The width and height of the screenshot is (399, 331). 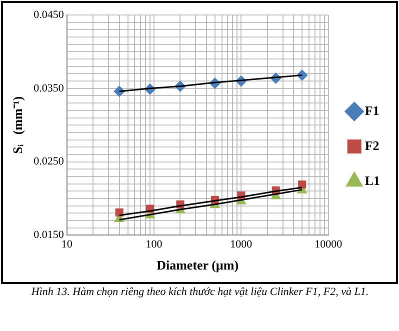 I want to click on legend-label: L1, so click(x=372, y=180).